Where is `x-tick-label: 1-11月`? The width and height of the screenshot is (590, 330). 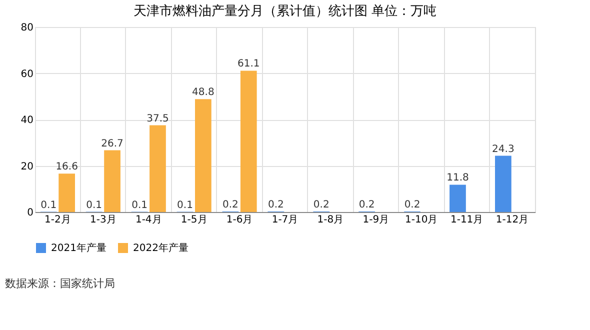
x-tick-label: 1-11月 is located at coordinates (467, 220).